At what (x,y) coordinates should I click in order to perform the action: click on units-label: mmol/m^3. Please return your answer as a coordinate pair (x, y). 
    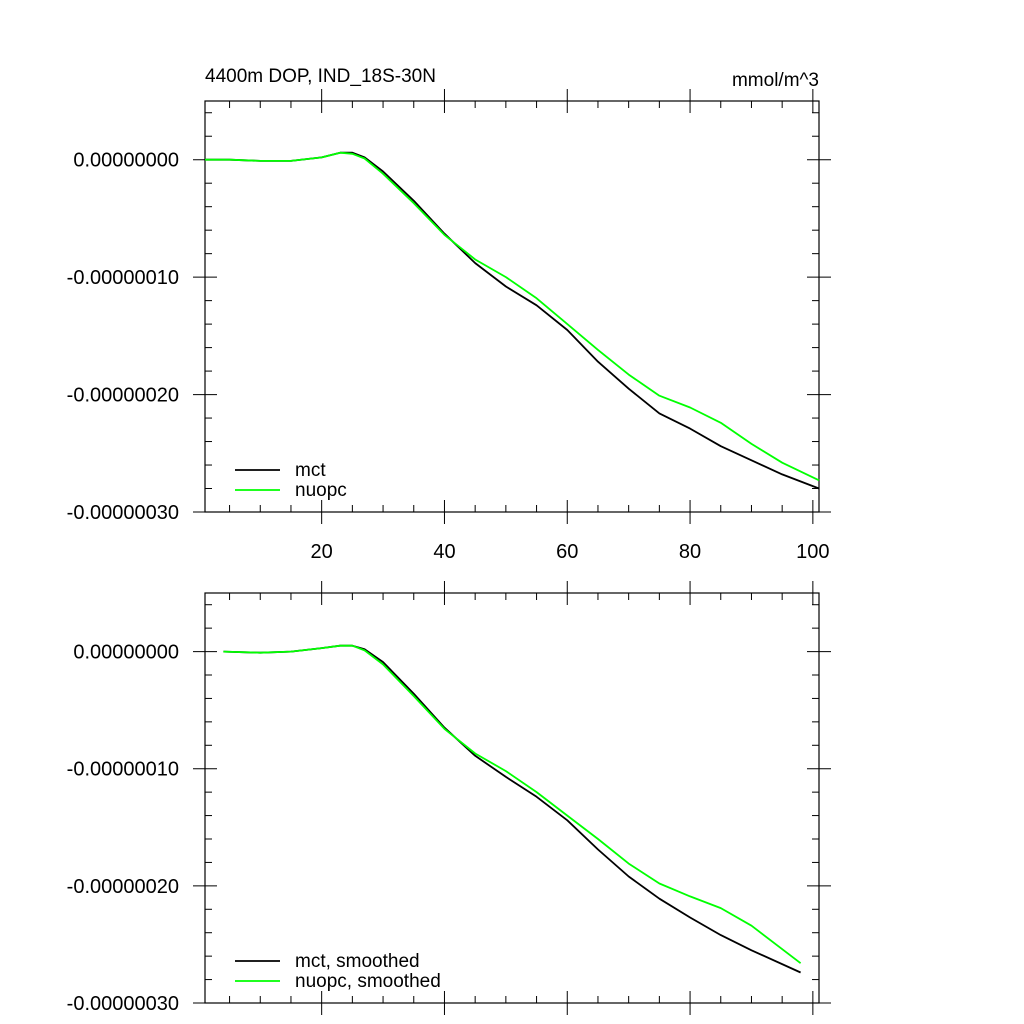
    Looking at the image, I should click on (775, 80).